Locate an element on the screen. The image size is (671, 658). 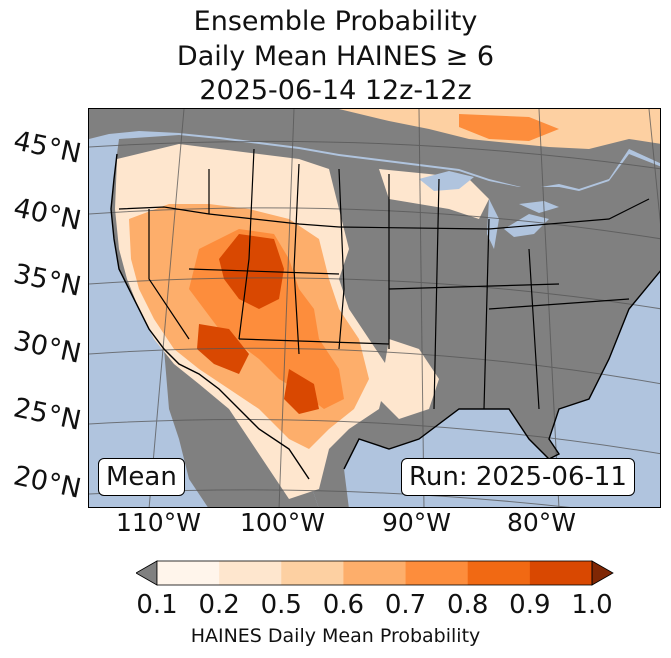
lat-label-30: 30°N is located at coordinates (47, 347).